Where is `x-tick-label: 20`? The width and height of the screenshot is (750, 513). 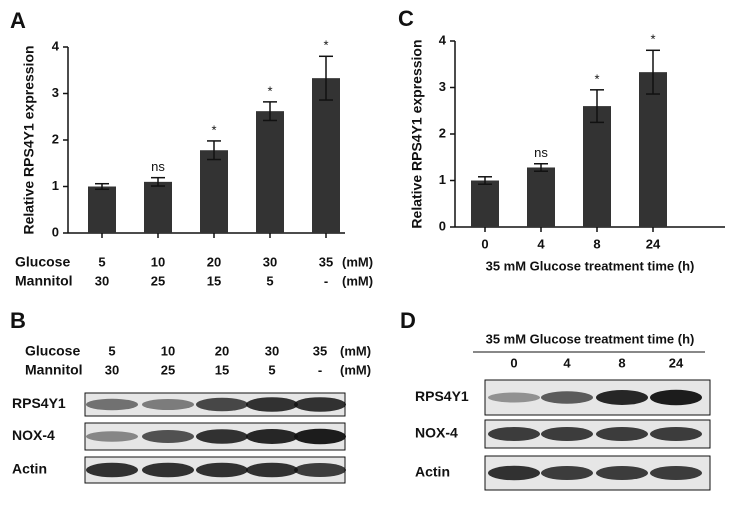 x-tick-label: 20 is located at coordinates (214, 261).